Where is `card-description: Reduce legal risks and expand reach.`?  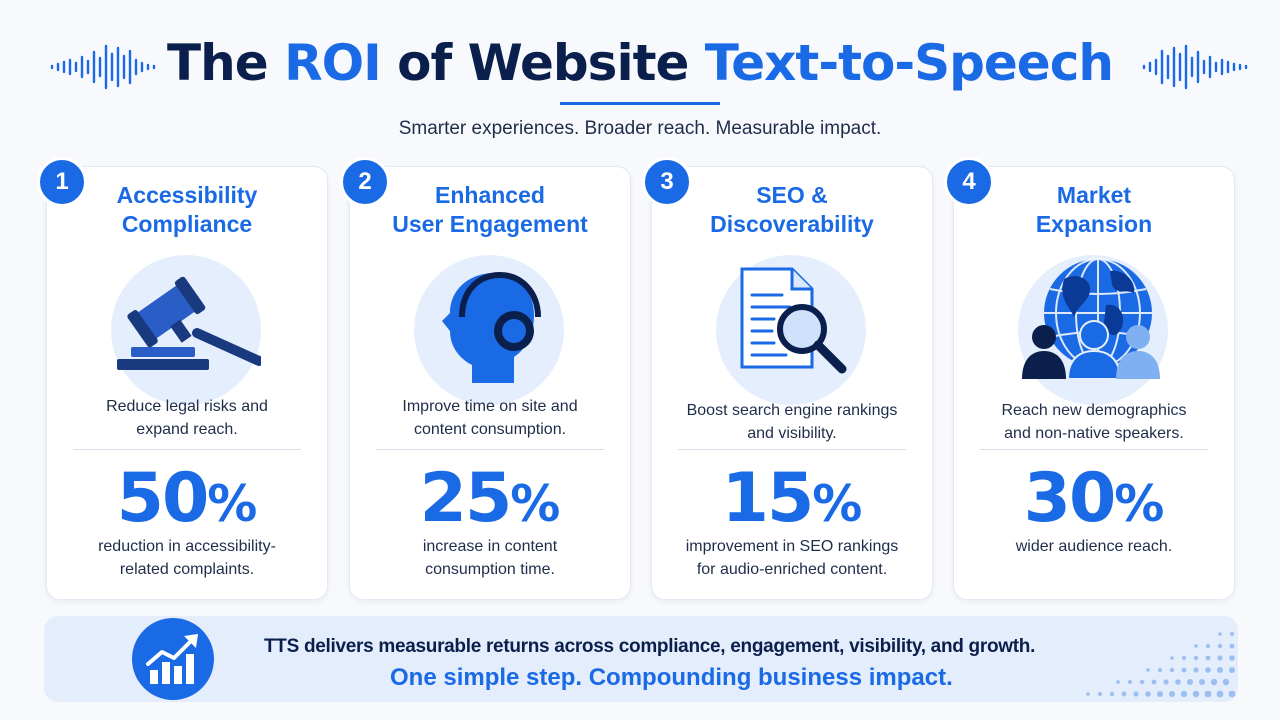 card-description: Reduce legal risks and expand reach. is located at coordinates (187, 418).